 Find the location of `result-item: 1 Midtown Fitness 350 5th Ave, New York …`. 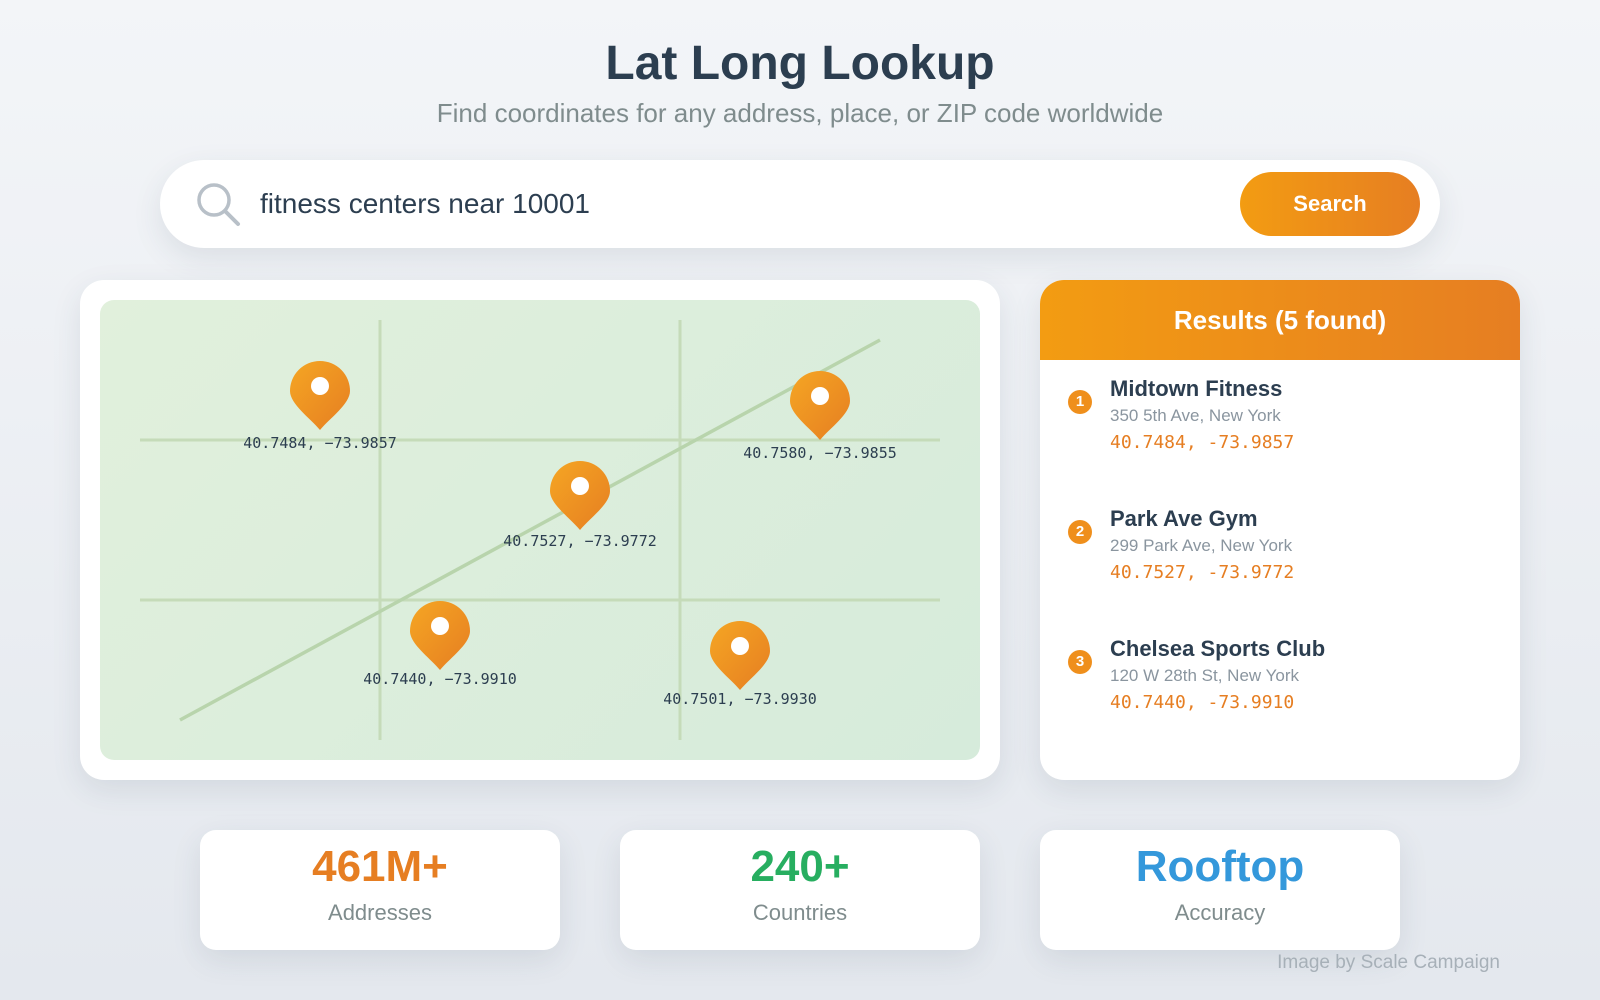

result-item: 1 Midtown Fitness 350 5th Ave, New York … is located at coordinates (1288, 426).